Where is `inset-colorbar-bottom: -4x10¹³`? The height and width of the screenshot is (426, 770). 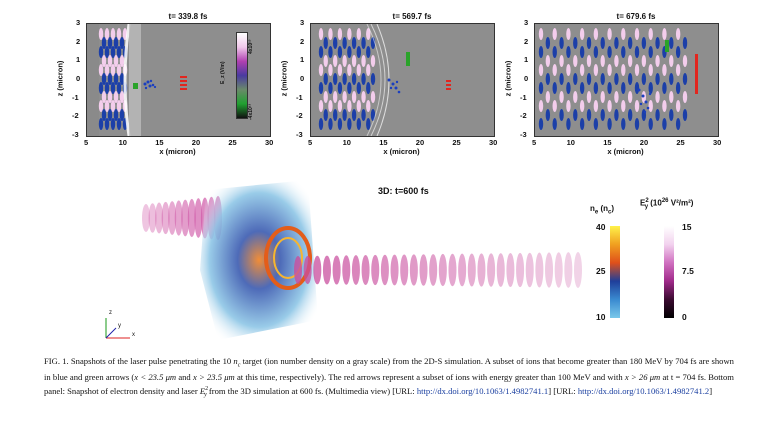 inset-colorbar-bottom: -4x10¹³ is located at coordinates (251, 111).